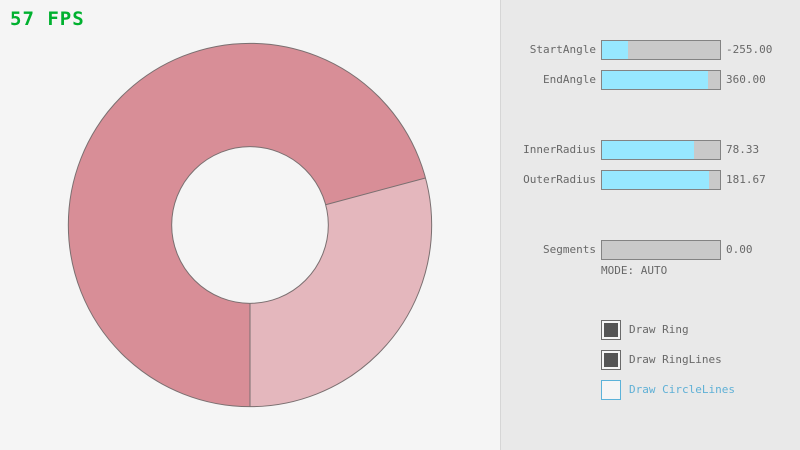  Describe the element at coordinates (611, 390) in the screenshot. I see `checkbox-draw-circlelines` at that location.